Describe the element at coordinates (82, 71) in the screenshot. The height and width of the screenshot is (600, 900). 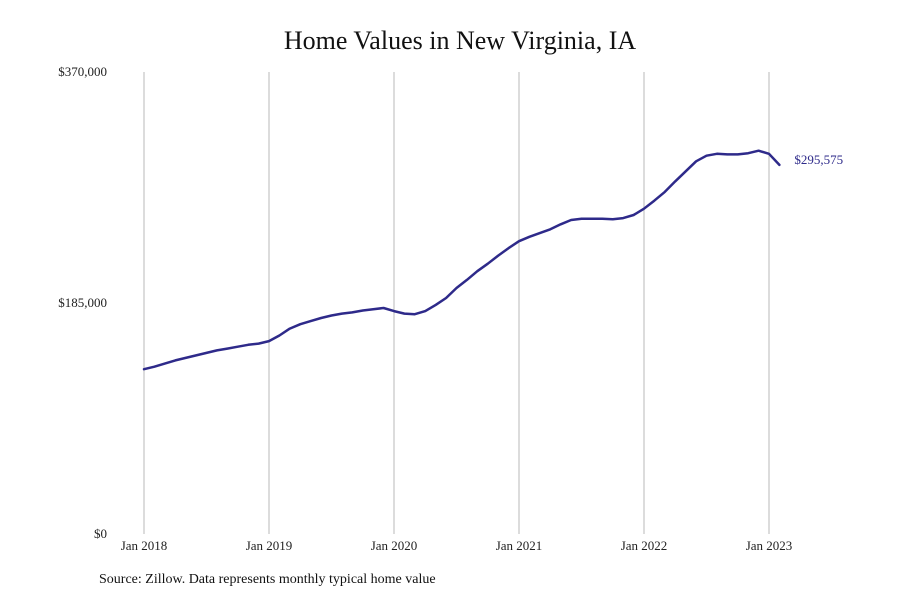
I see `y-tick-label: $370,000` at that location.